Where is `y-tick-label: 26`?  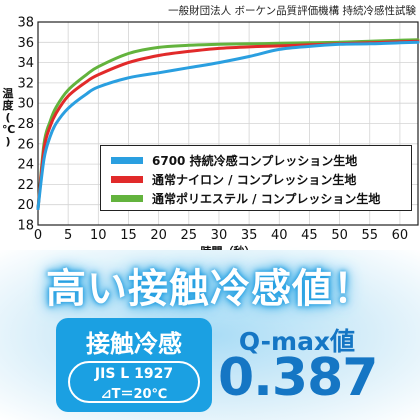
y-tick-label: 26 is located at coordinates (25, 144).